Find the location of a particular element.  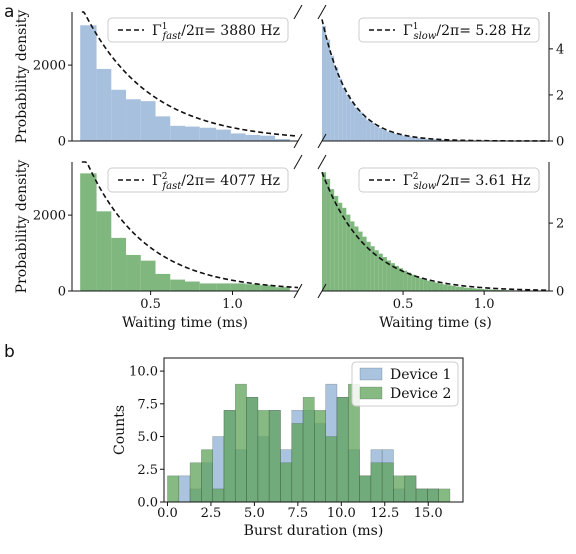

y-axis-label: Probability density is located at coordinates (22, 227).